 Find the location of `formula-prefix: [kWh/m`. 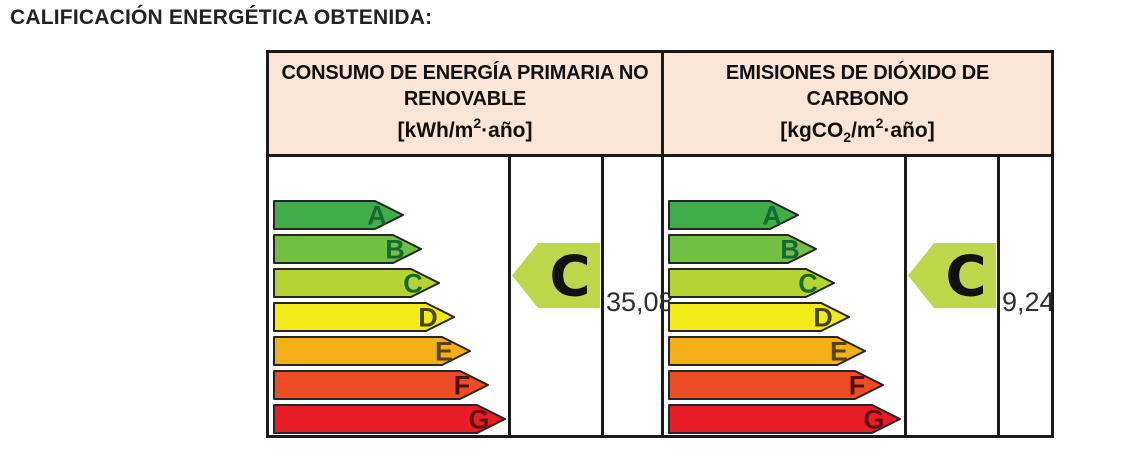

formula-prefix: [kWh/m is located at coordinates (435, 130).